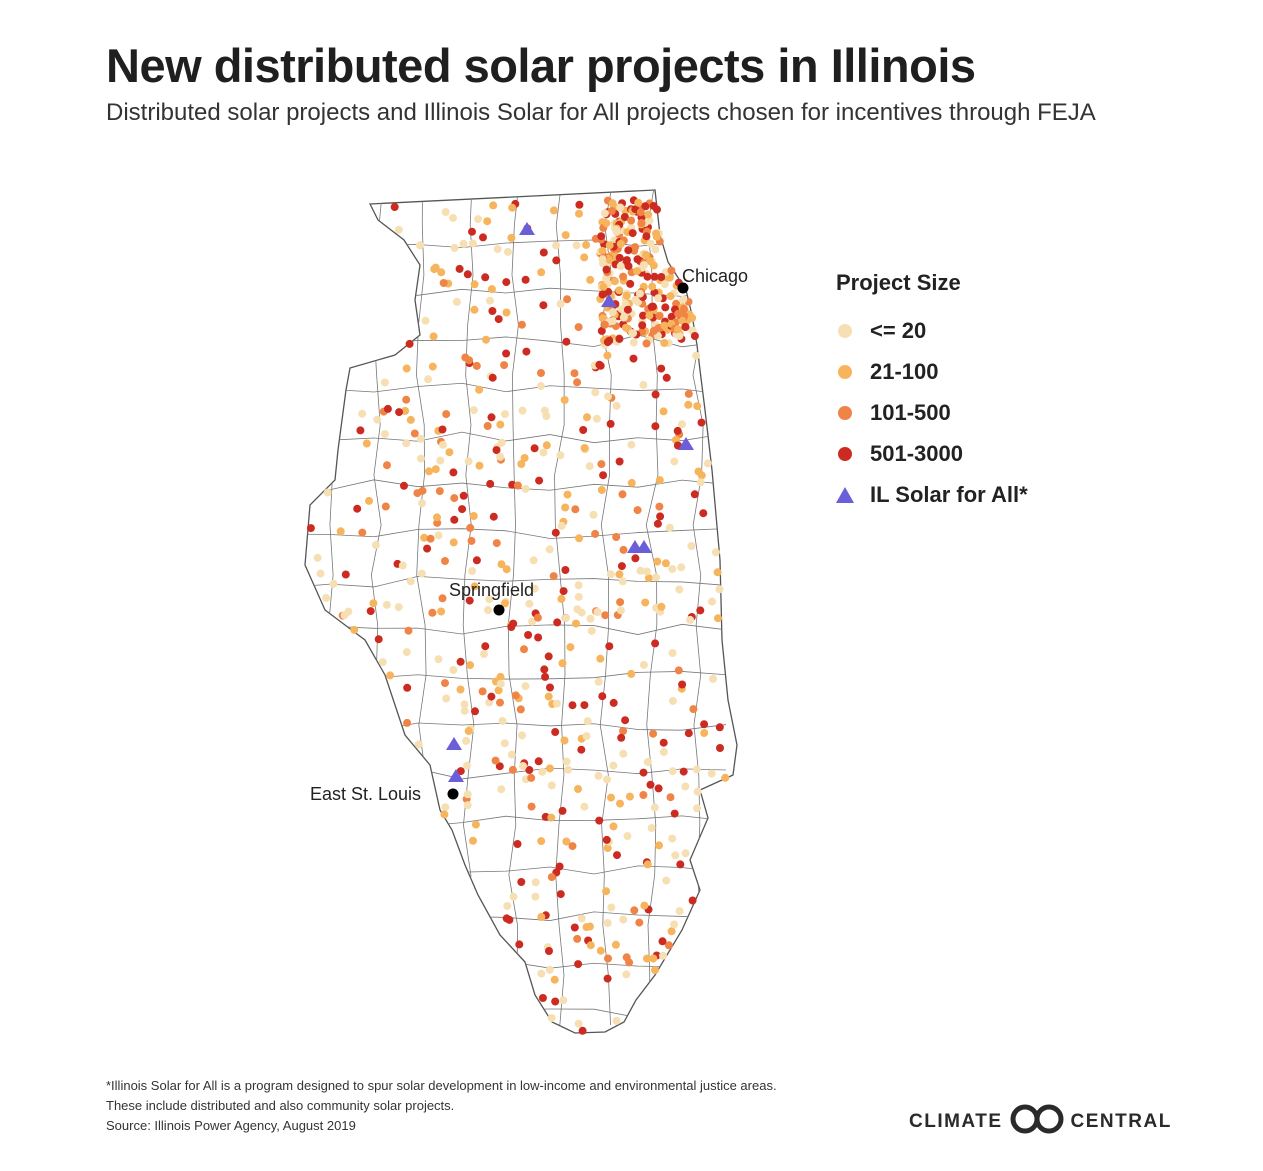  I want to click on chicago-marker, so click(683, 288).